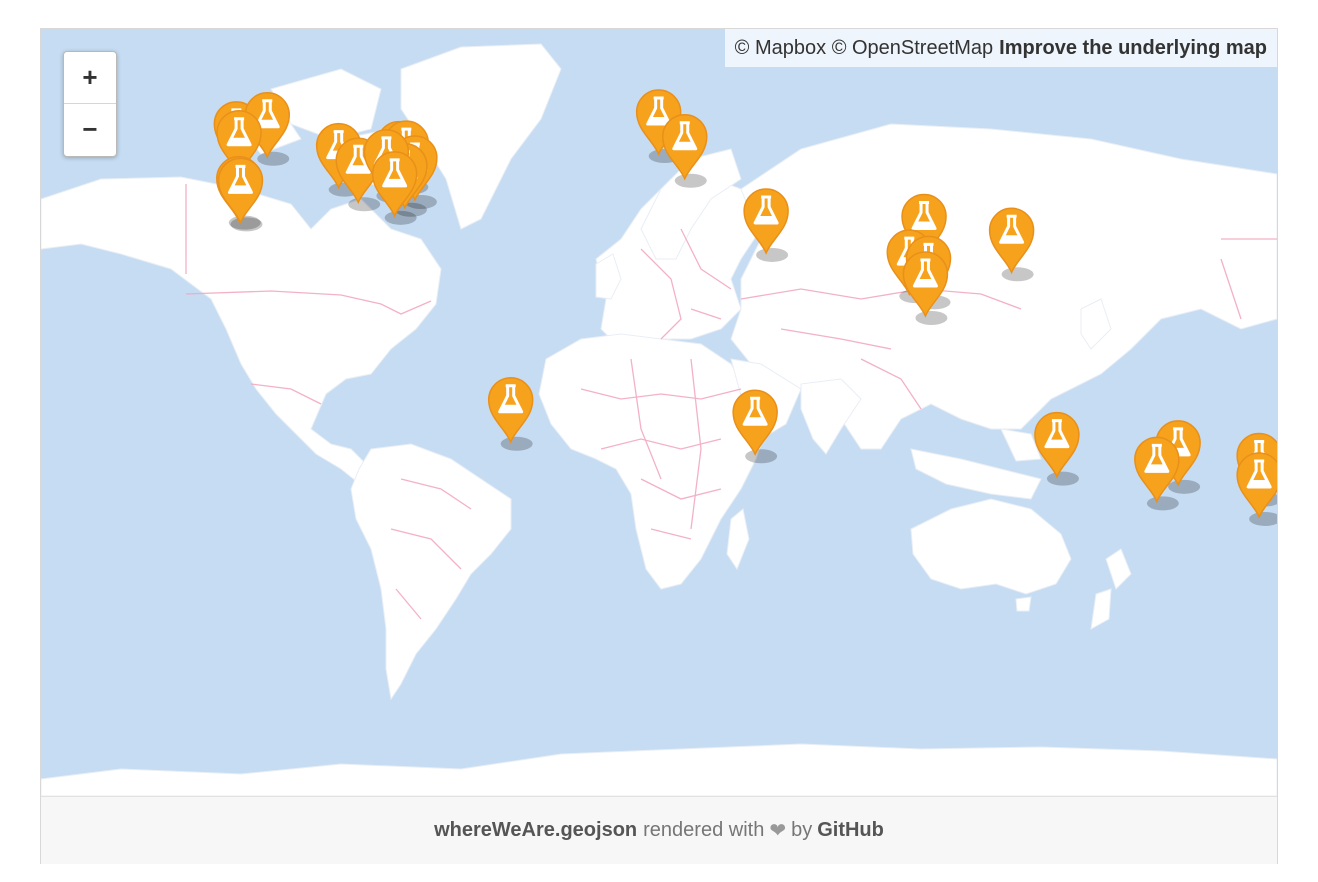  I want to click on mapbox-attribution-link: © Mapbox, so click(780, 47).